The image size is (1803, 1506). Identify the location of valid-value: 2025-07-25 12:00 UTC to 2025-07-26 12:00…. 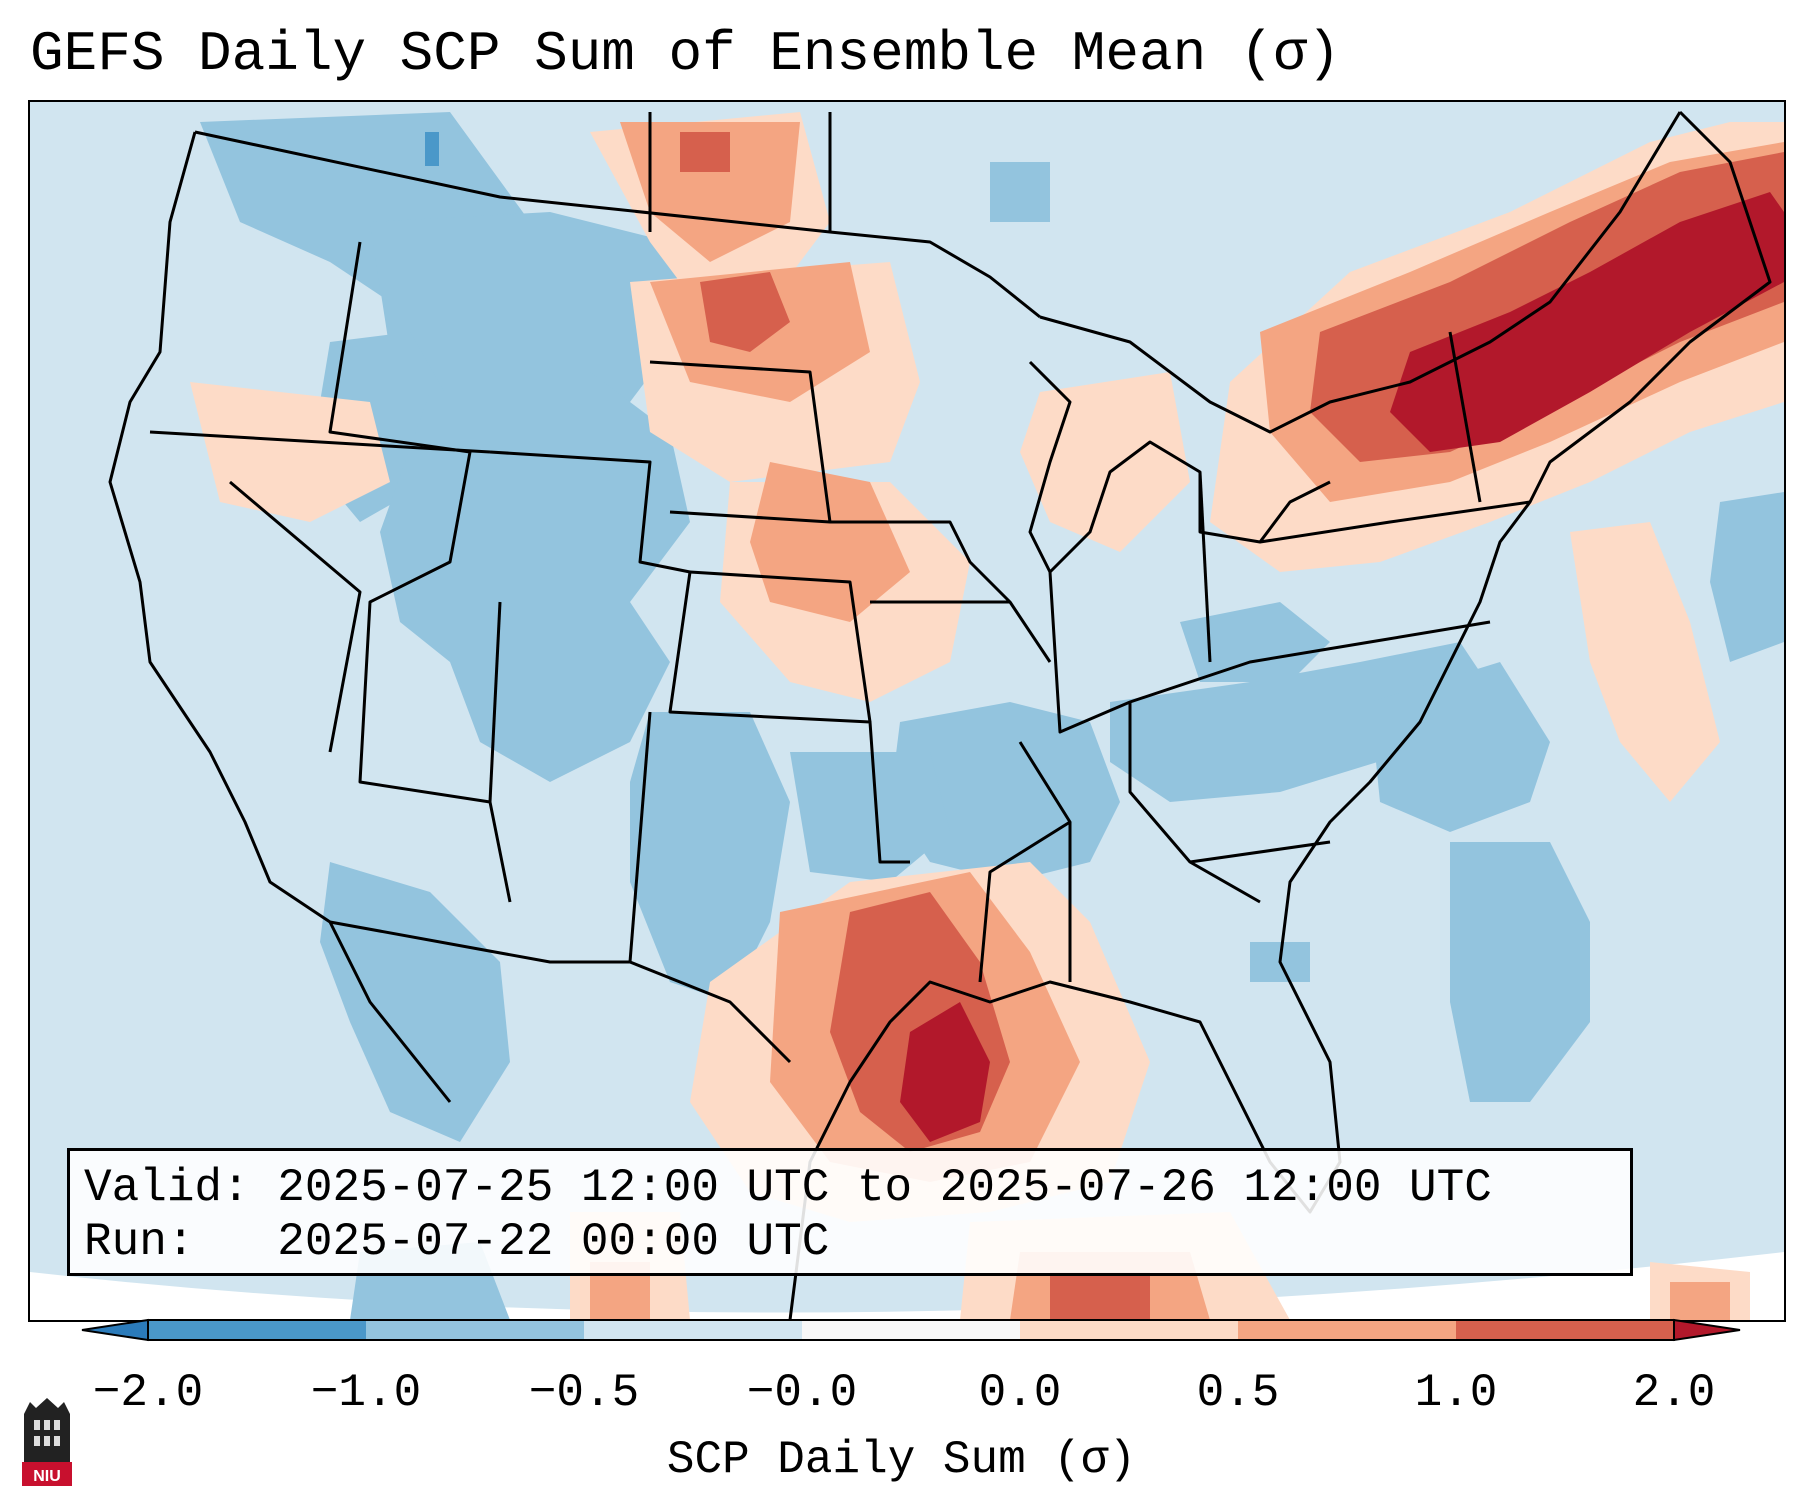
(884, 1188).